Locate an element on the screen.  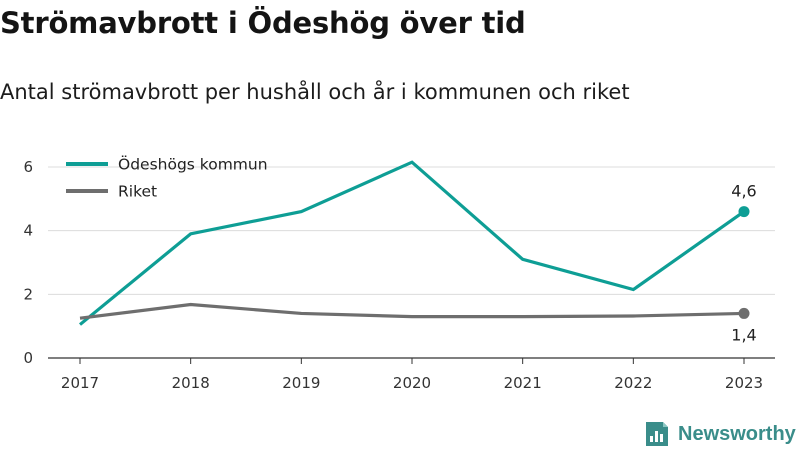
chart-title: Strömavbrott i Ödeshög över tid is located at coordinates (263, 23).